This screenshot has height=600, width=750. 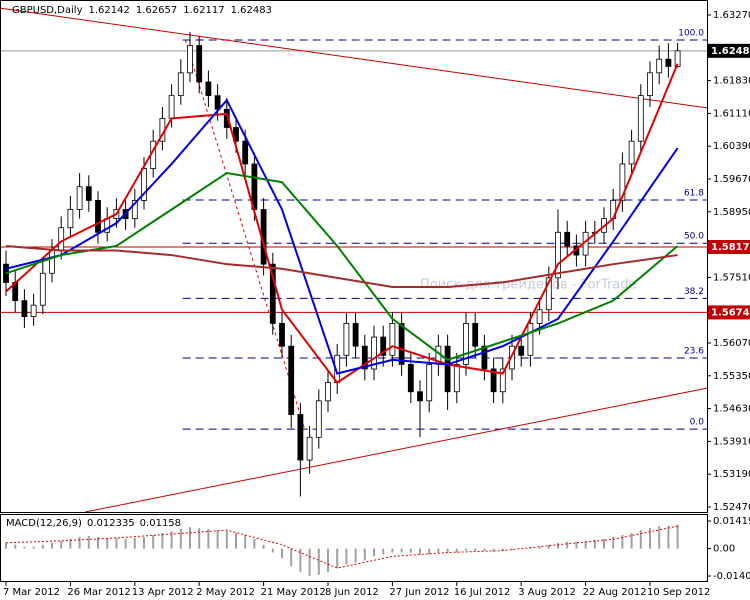 I want to click on watermark: Поиск для трейдеров - ForTrade, so click(x=528, y=285).